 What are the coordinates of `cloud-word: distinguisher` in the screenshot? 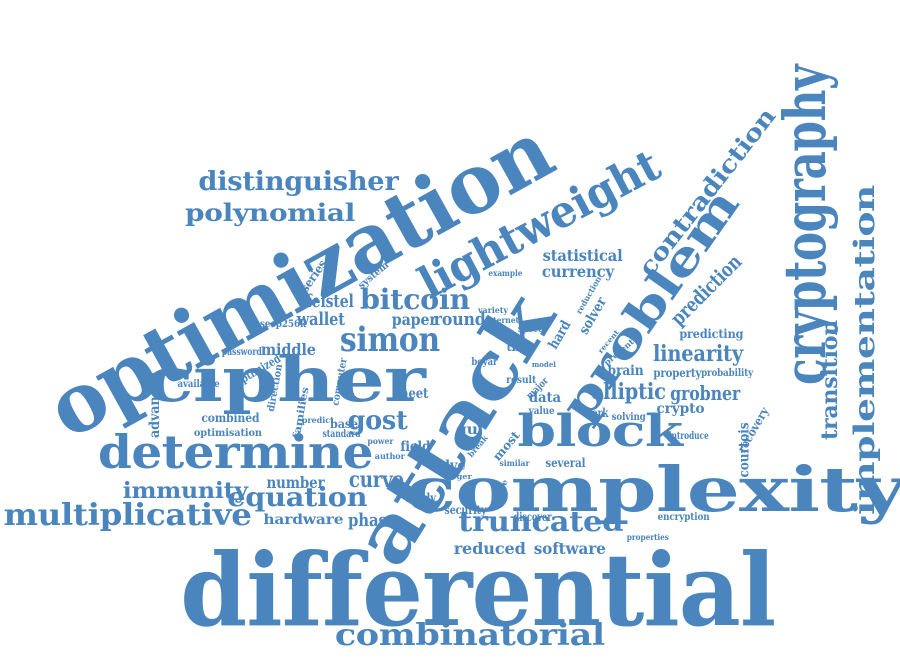 It's located at (297, 182).